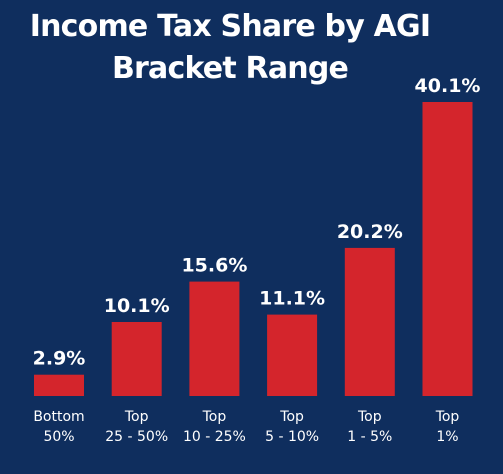 This screenshot has width=503, height=474. Describe the element at coordinates (214, 437) in the screenshot. I see `category-label-2-line-1: 10 - 25%` at that location.